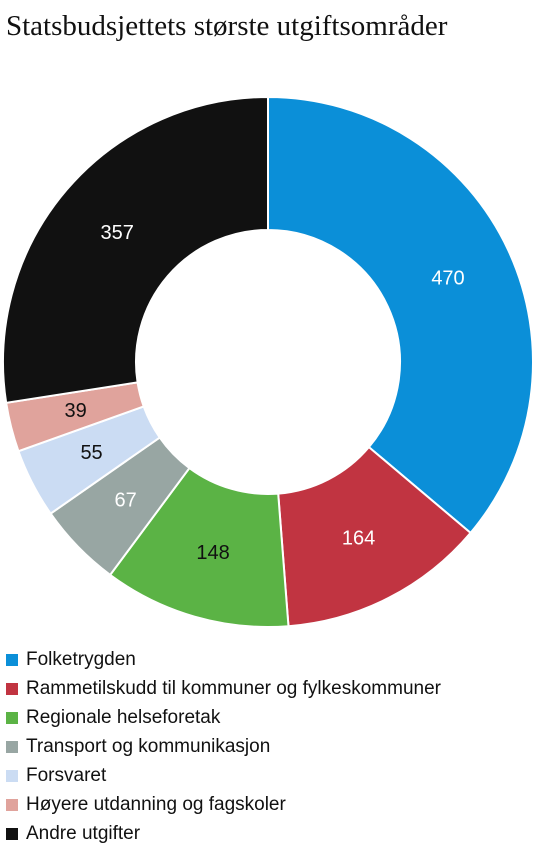  I want to click on donut-slice-value-5: 39, so click(75, 411).